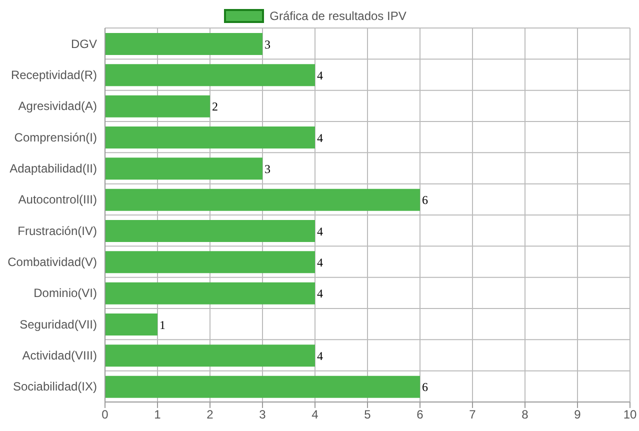  I want to click on y-tick-label: Actividad(VIII), so click(59, 355).